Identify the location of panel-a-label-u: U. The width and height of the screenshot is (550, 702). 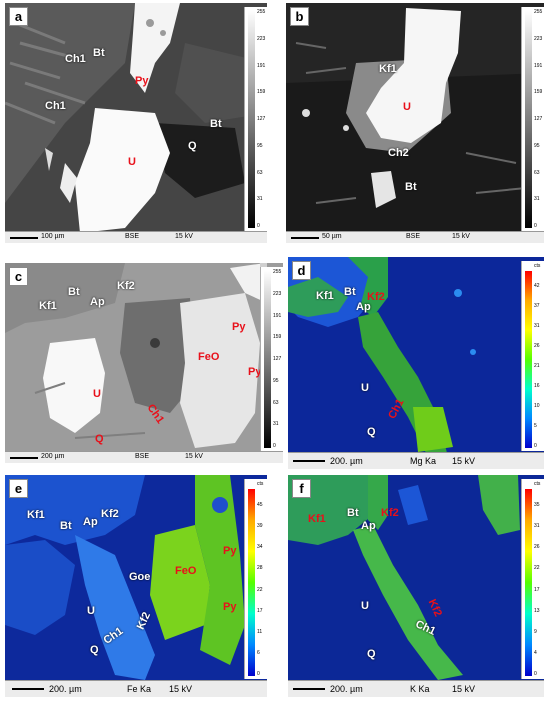
(132, 162).